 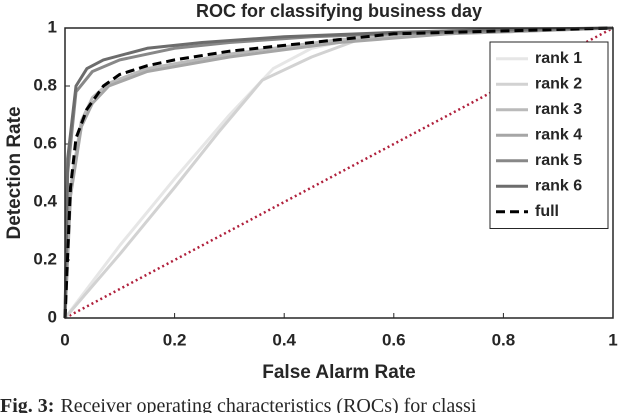 I want to click on y-axis-label: Detection Rate, so click(x=14, y=172).